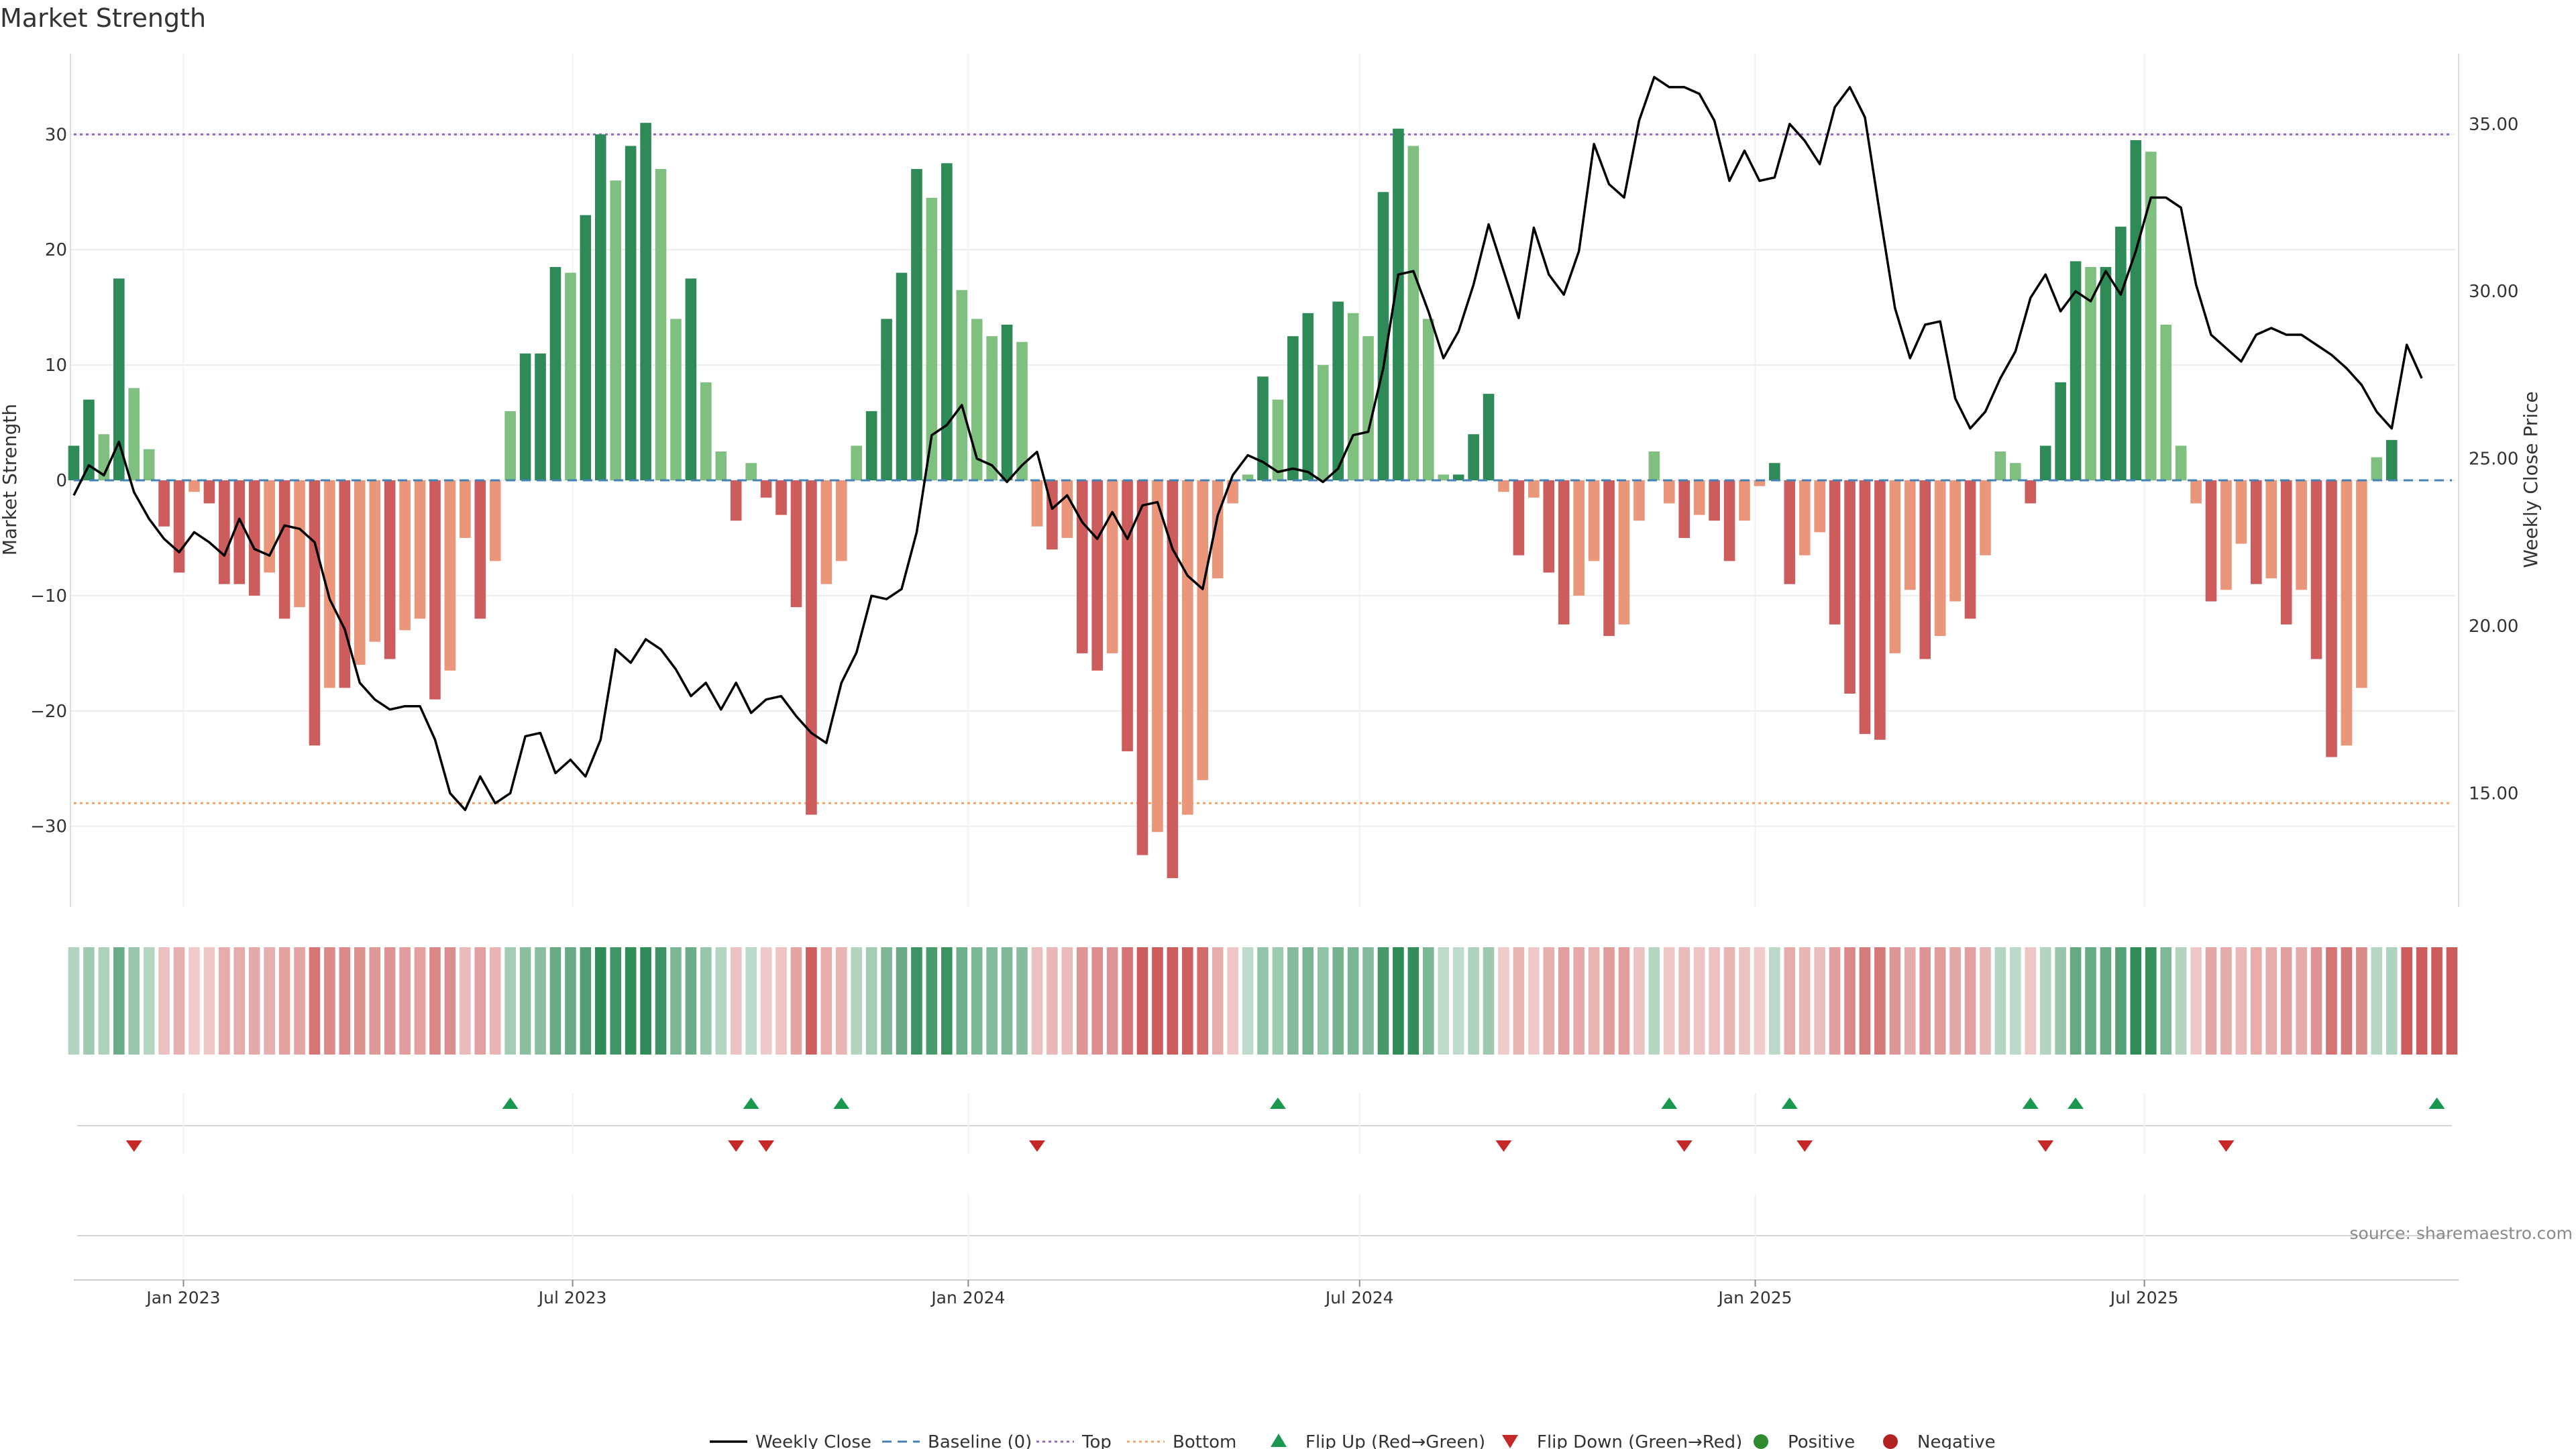 Image resolution: width=2576 pixels, height=1449 pixels. Describe the element at coordinates (1204, 1440) in the screenshot. I see `legend-label: Bottom` at that location.